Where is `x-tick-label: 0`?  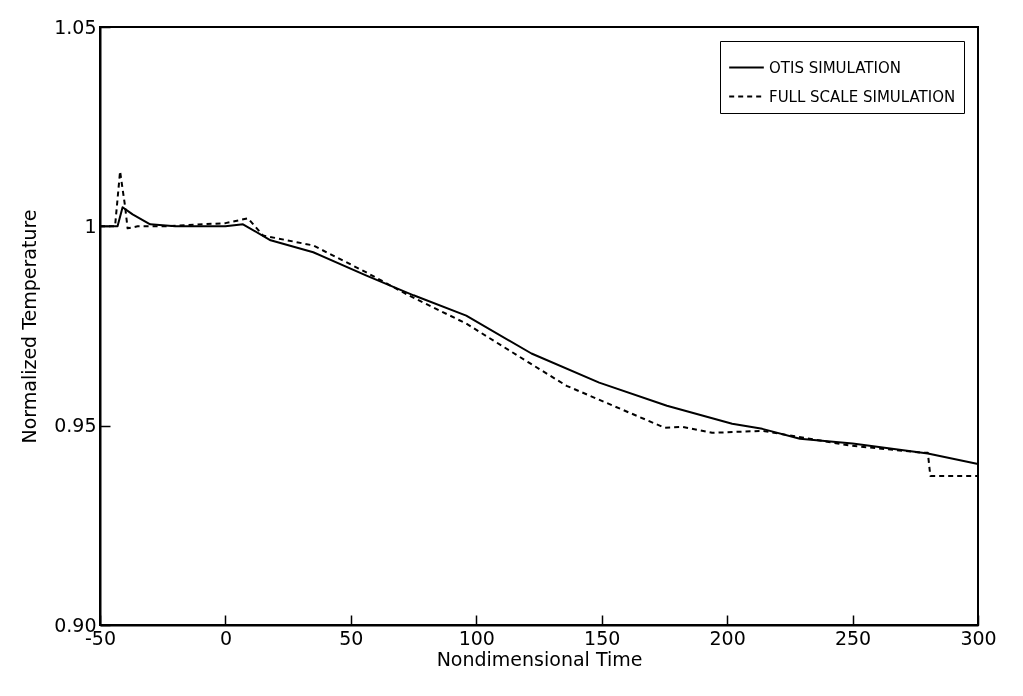 x-tick-label: 0 is located at coordinates (225, 637).